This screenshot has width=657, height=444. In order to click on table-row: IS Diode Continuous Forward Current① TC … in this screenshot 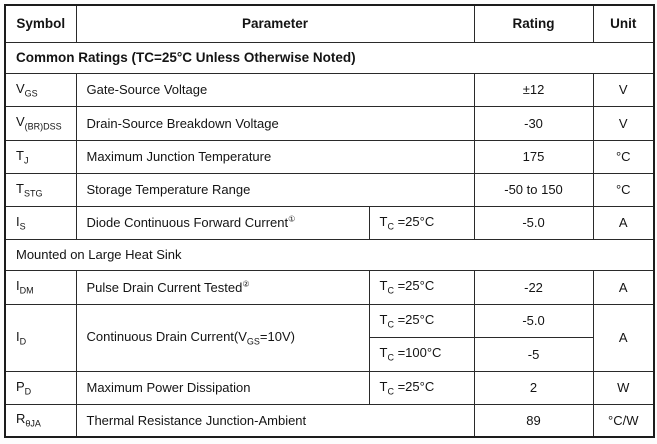, I will do `click(329, 222)`.